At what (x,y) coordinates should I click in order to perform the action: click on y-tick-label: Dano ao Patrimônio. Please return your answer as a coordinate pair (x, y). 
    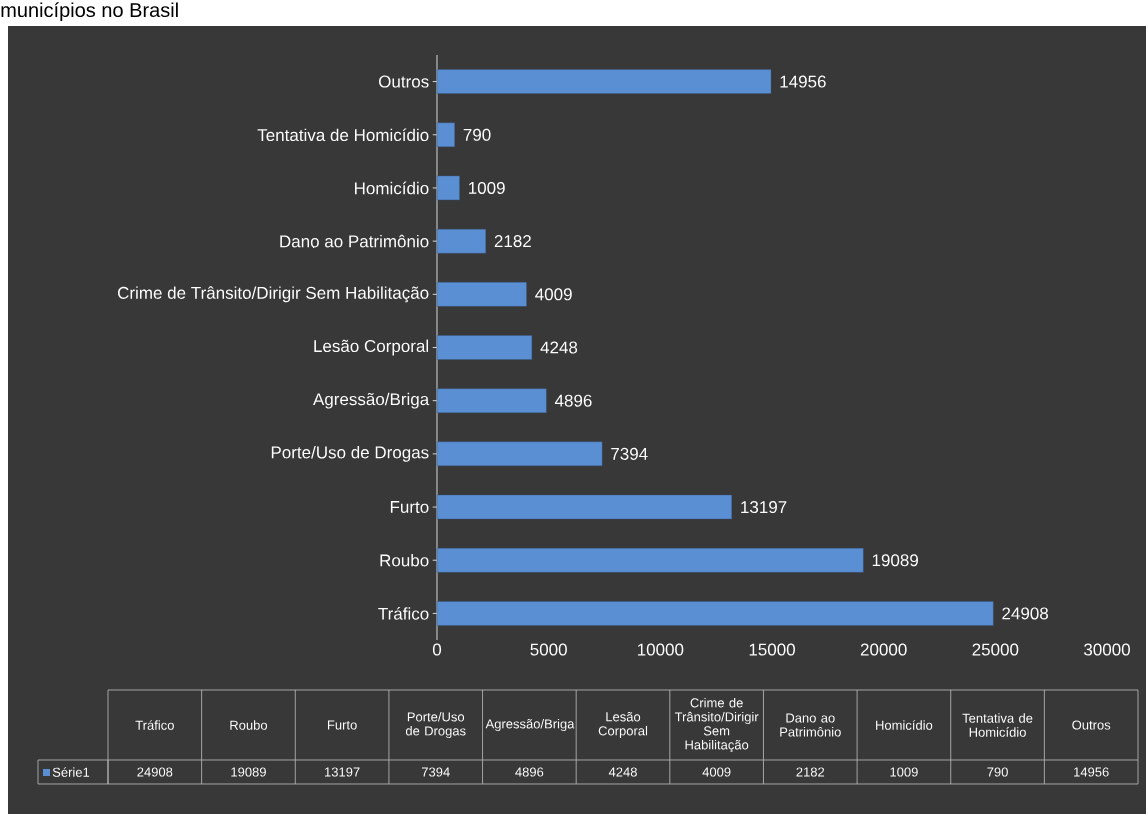
    Looking at the image, I should click on (354, 241).